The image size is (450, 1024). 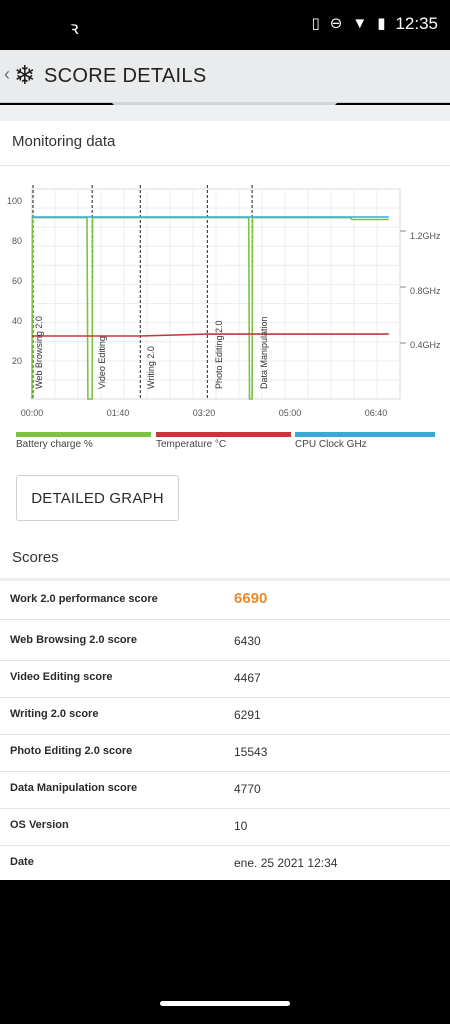 I want to click on score-row-date: Date ene. 25 2021 12:34, so click(x=225, y=864).